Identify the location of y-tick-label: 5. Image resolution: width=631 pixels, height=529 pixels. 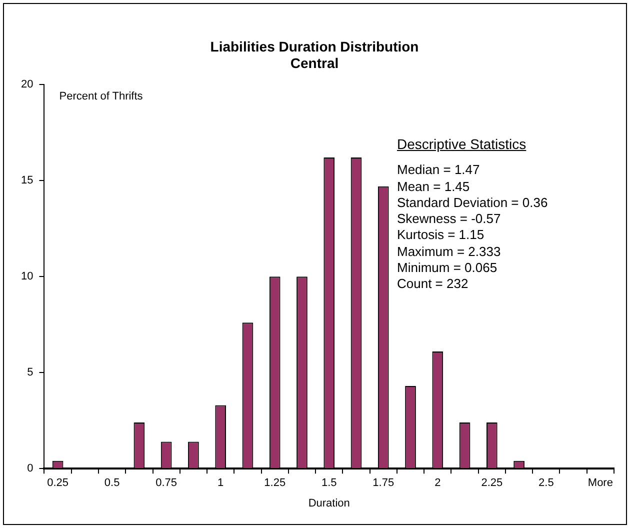
(30, 372).